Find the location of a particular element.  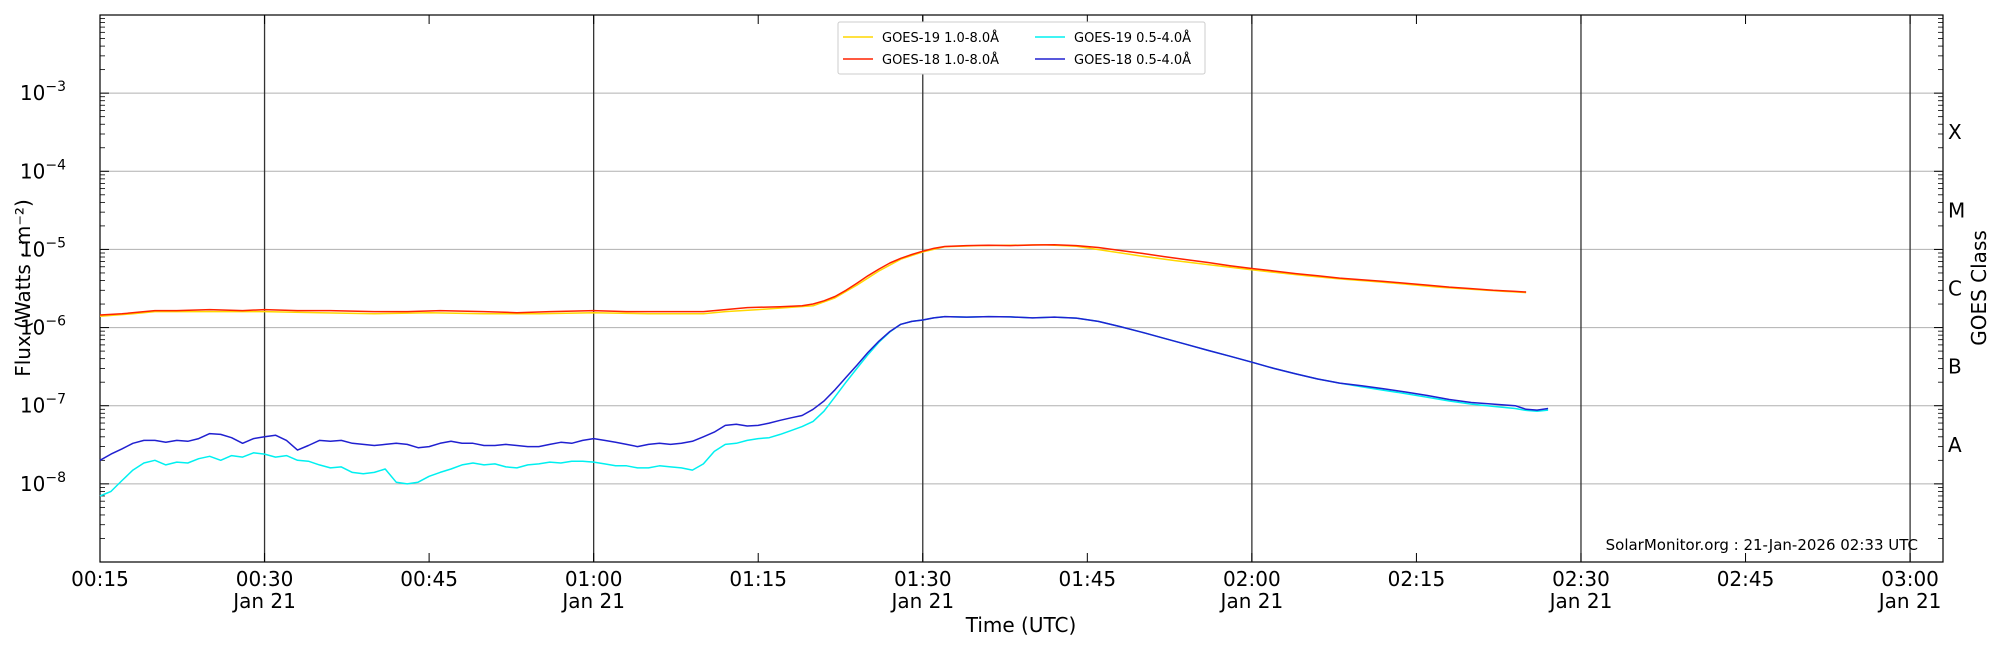

x-tick-label: 03:00 is located at coordinates (1910, 579).